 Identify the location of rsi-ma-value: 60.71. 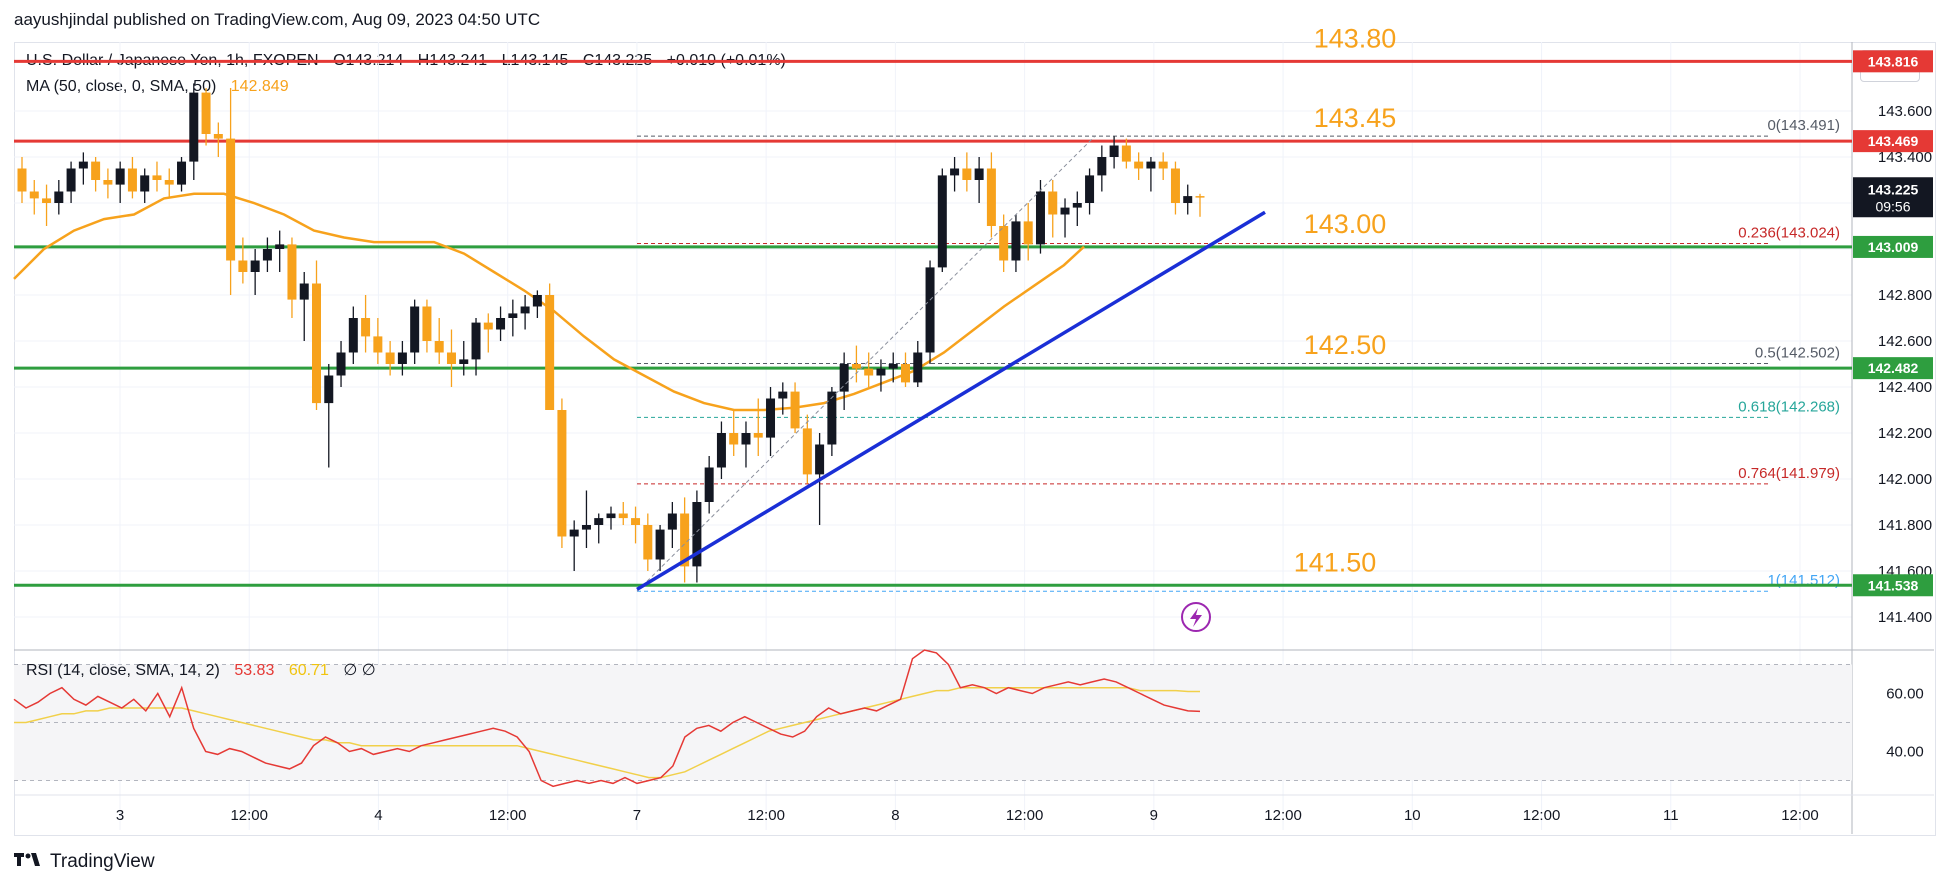
(308, 670).